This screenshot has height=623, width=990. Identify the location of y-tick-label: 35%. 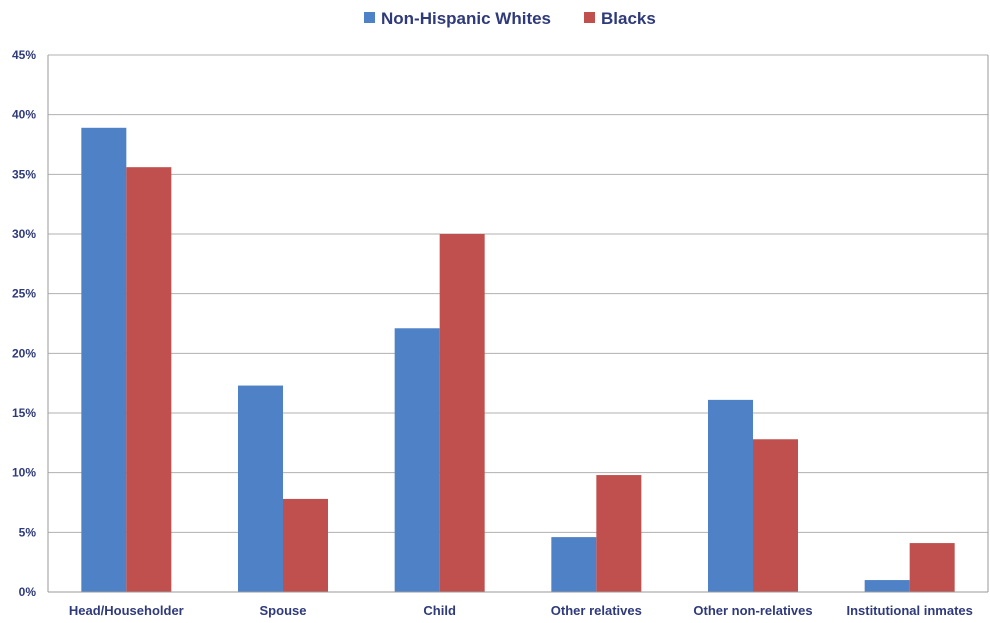
(24, 174).